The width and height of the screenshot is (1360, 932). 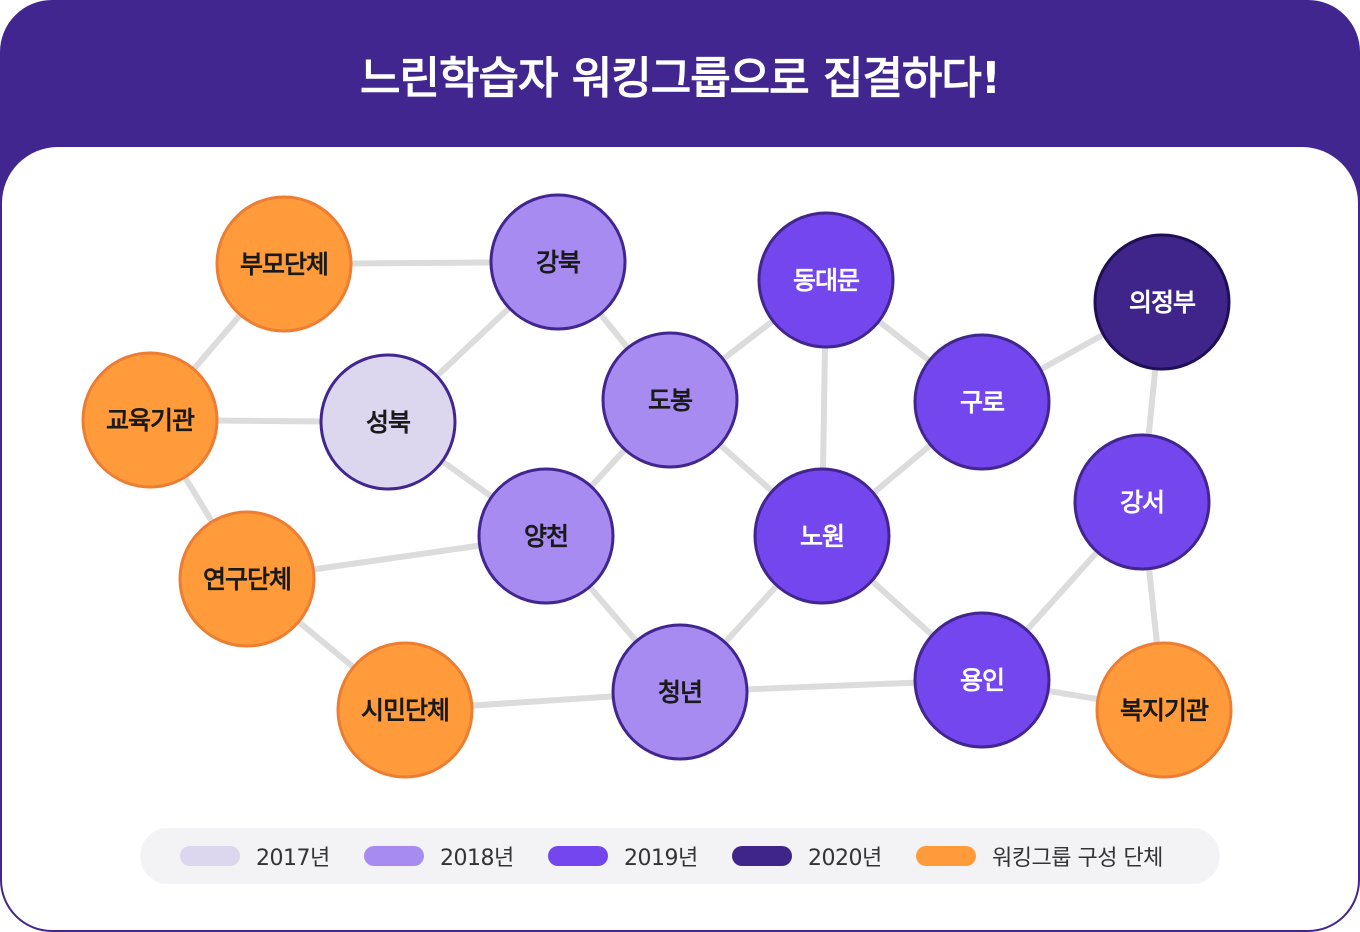 I want to click on node-guro: 구로, so click(x=982, y=402).